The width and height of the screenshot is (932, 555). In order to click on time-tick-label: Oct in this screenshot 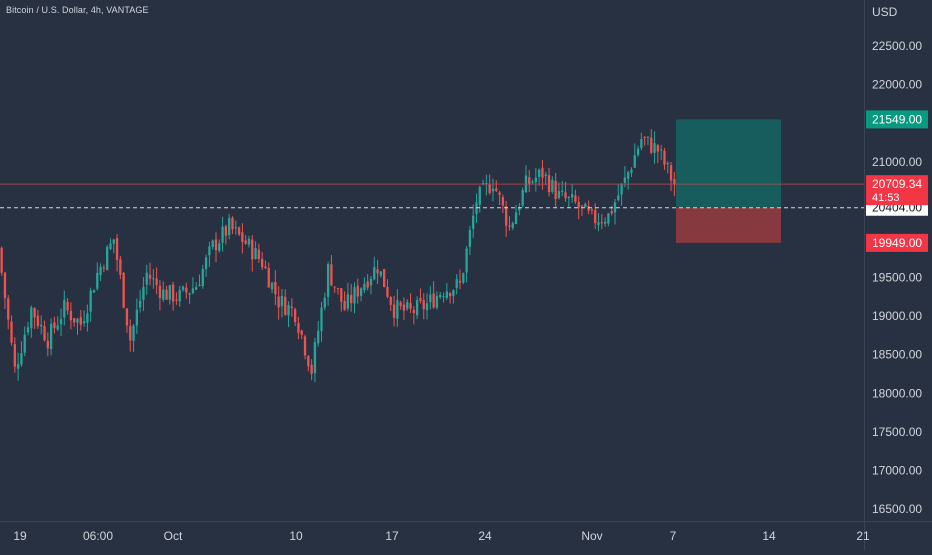, I will do `click(173, 536)`.